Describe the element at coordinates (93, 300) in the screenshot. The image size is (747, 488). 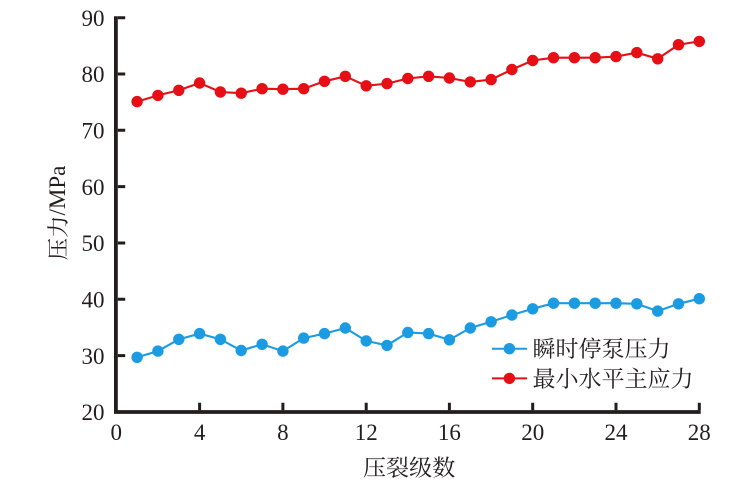
I see `svg-text: 40` at that location.